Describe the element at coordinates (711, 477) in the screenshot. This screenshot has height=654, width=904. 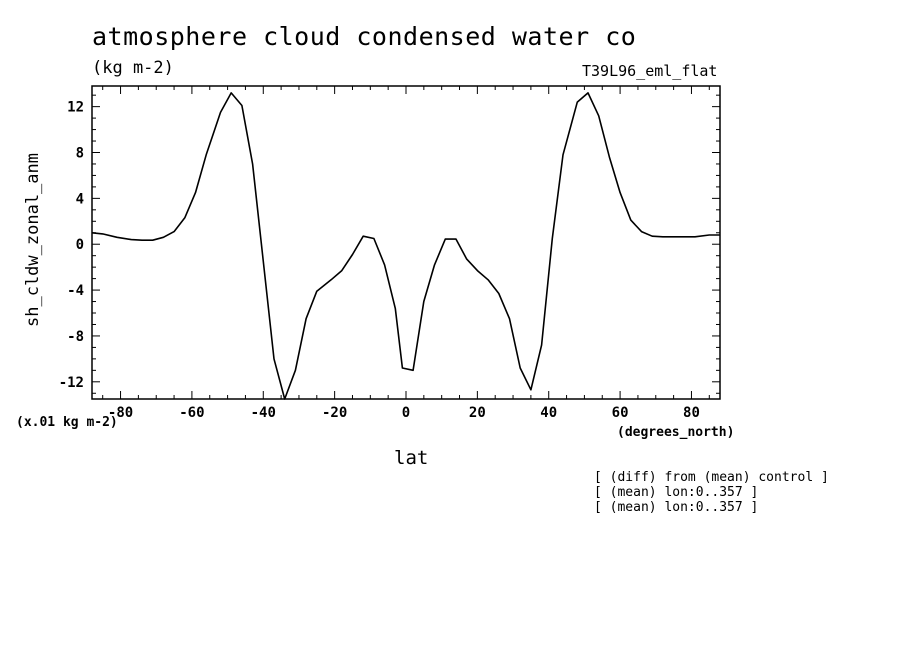
I see `note-line: [ (diff) from (mean) control ]` at that location.